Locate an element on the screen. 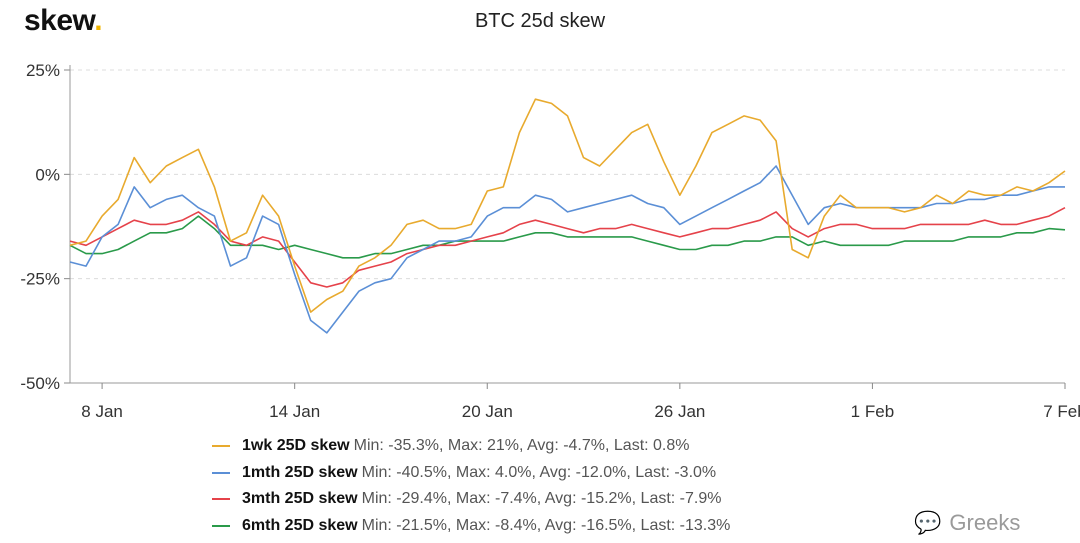 The image size is (1080, 543). wechat-icon: 💬 is located at coordinates (928, 522).